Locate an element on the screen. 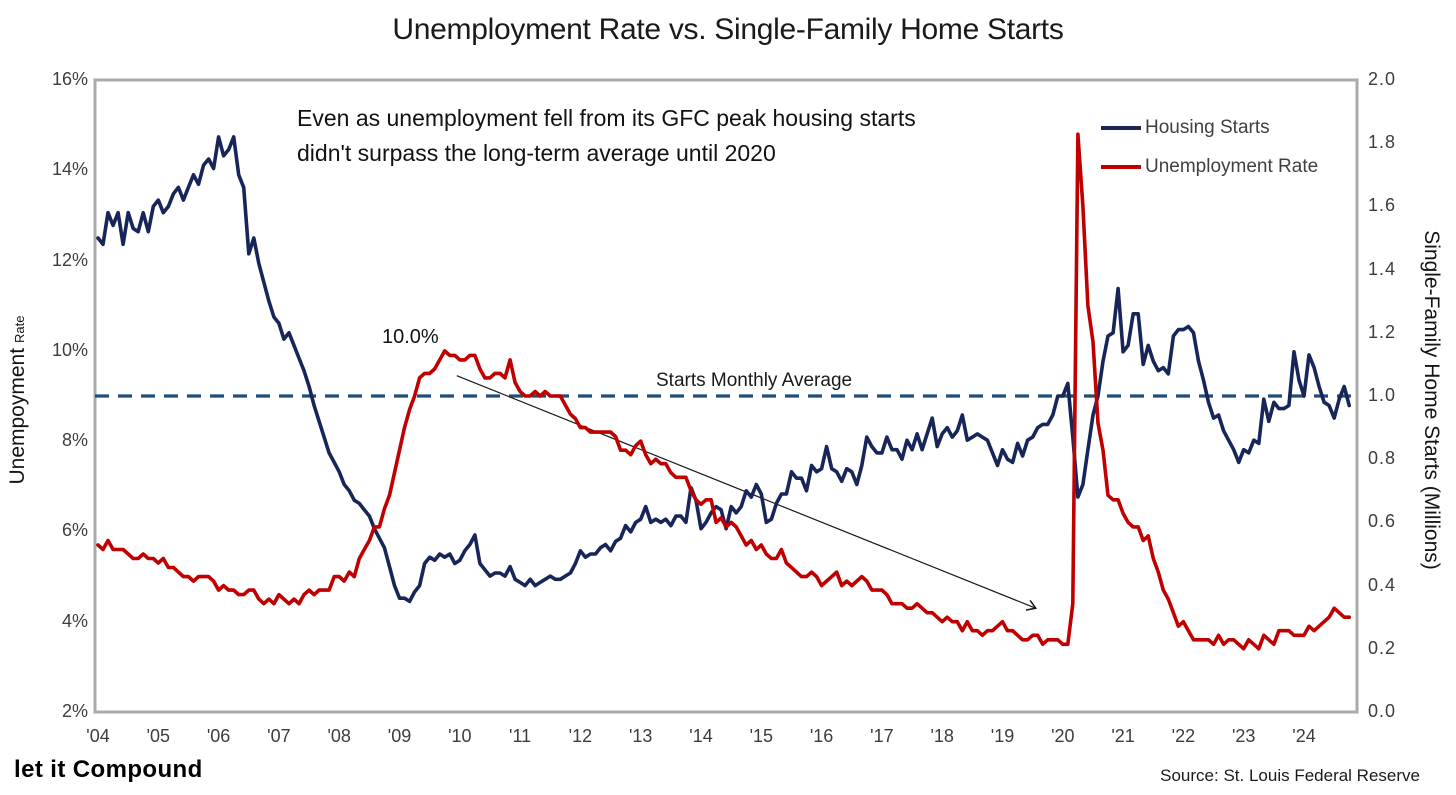  tick-label: 1.2 is located at coordinates (1382, 331).